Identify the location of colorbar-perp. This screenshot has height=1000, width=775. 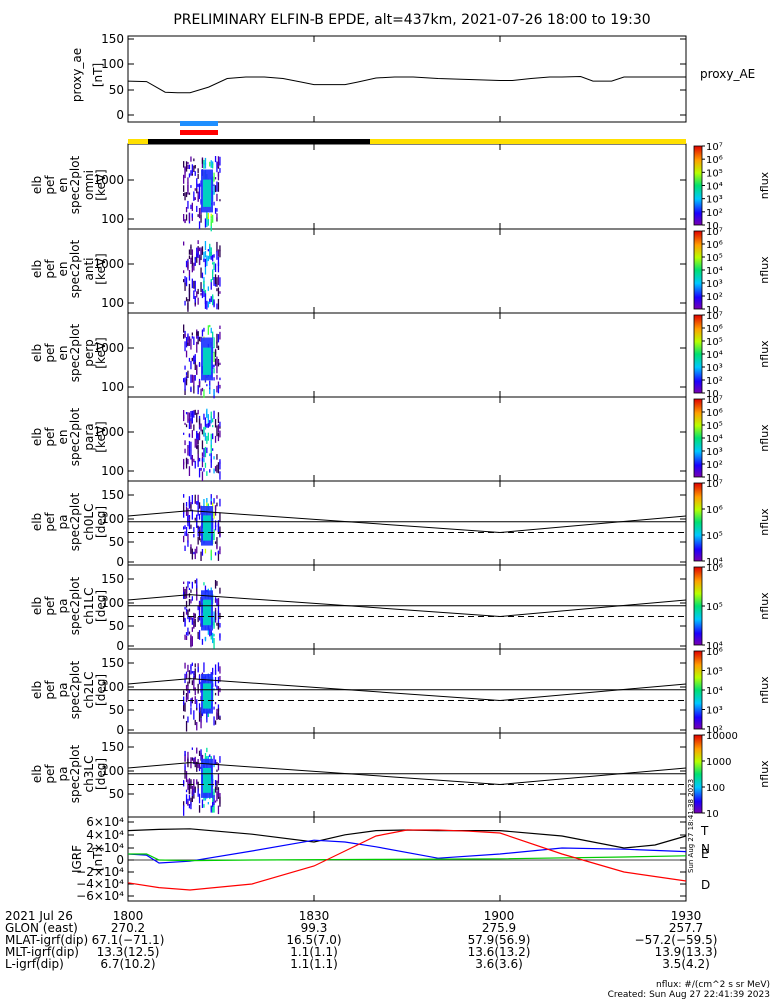
(698, 354).